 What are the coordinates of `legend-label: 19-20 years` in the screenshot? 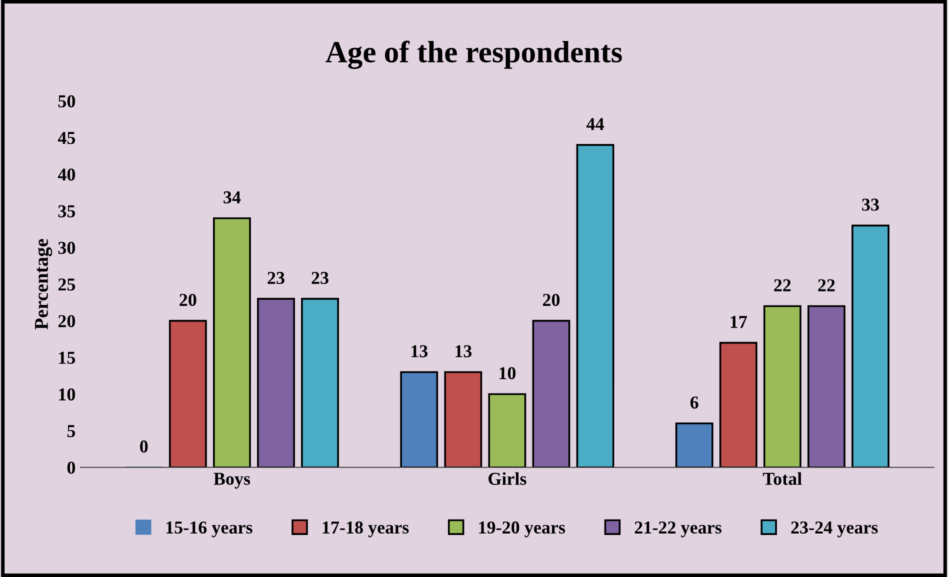 It's located at (522, 529).